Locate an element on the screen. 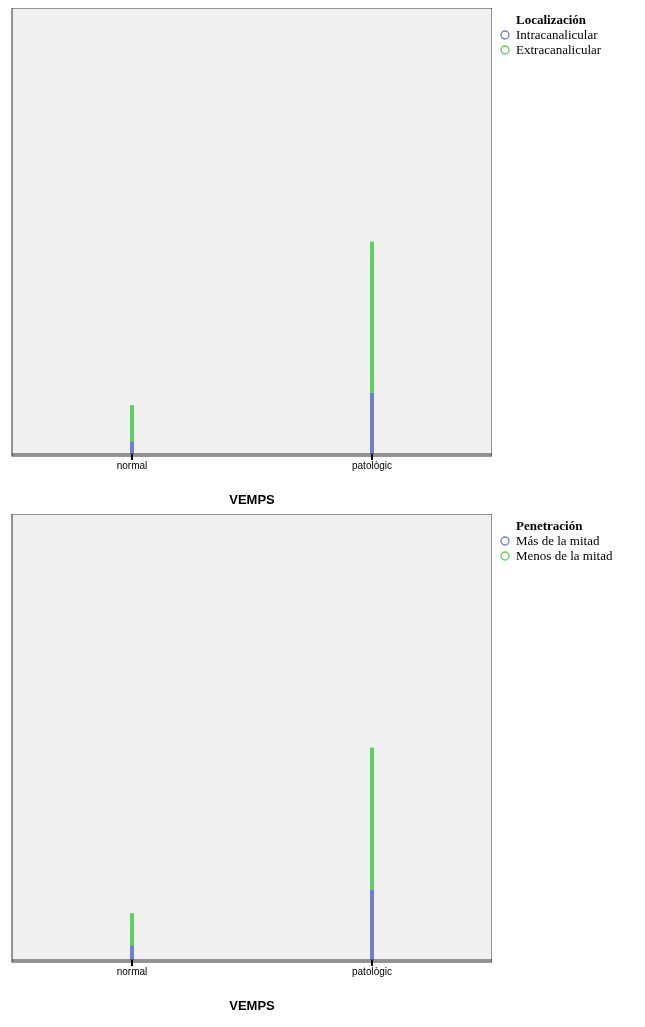 This screenshot has width=645, height=1027. legend-label: Extracanalicular is located at coordinates (559, 49).